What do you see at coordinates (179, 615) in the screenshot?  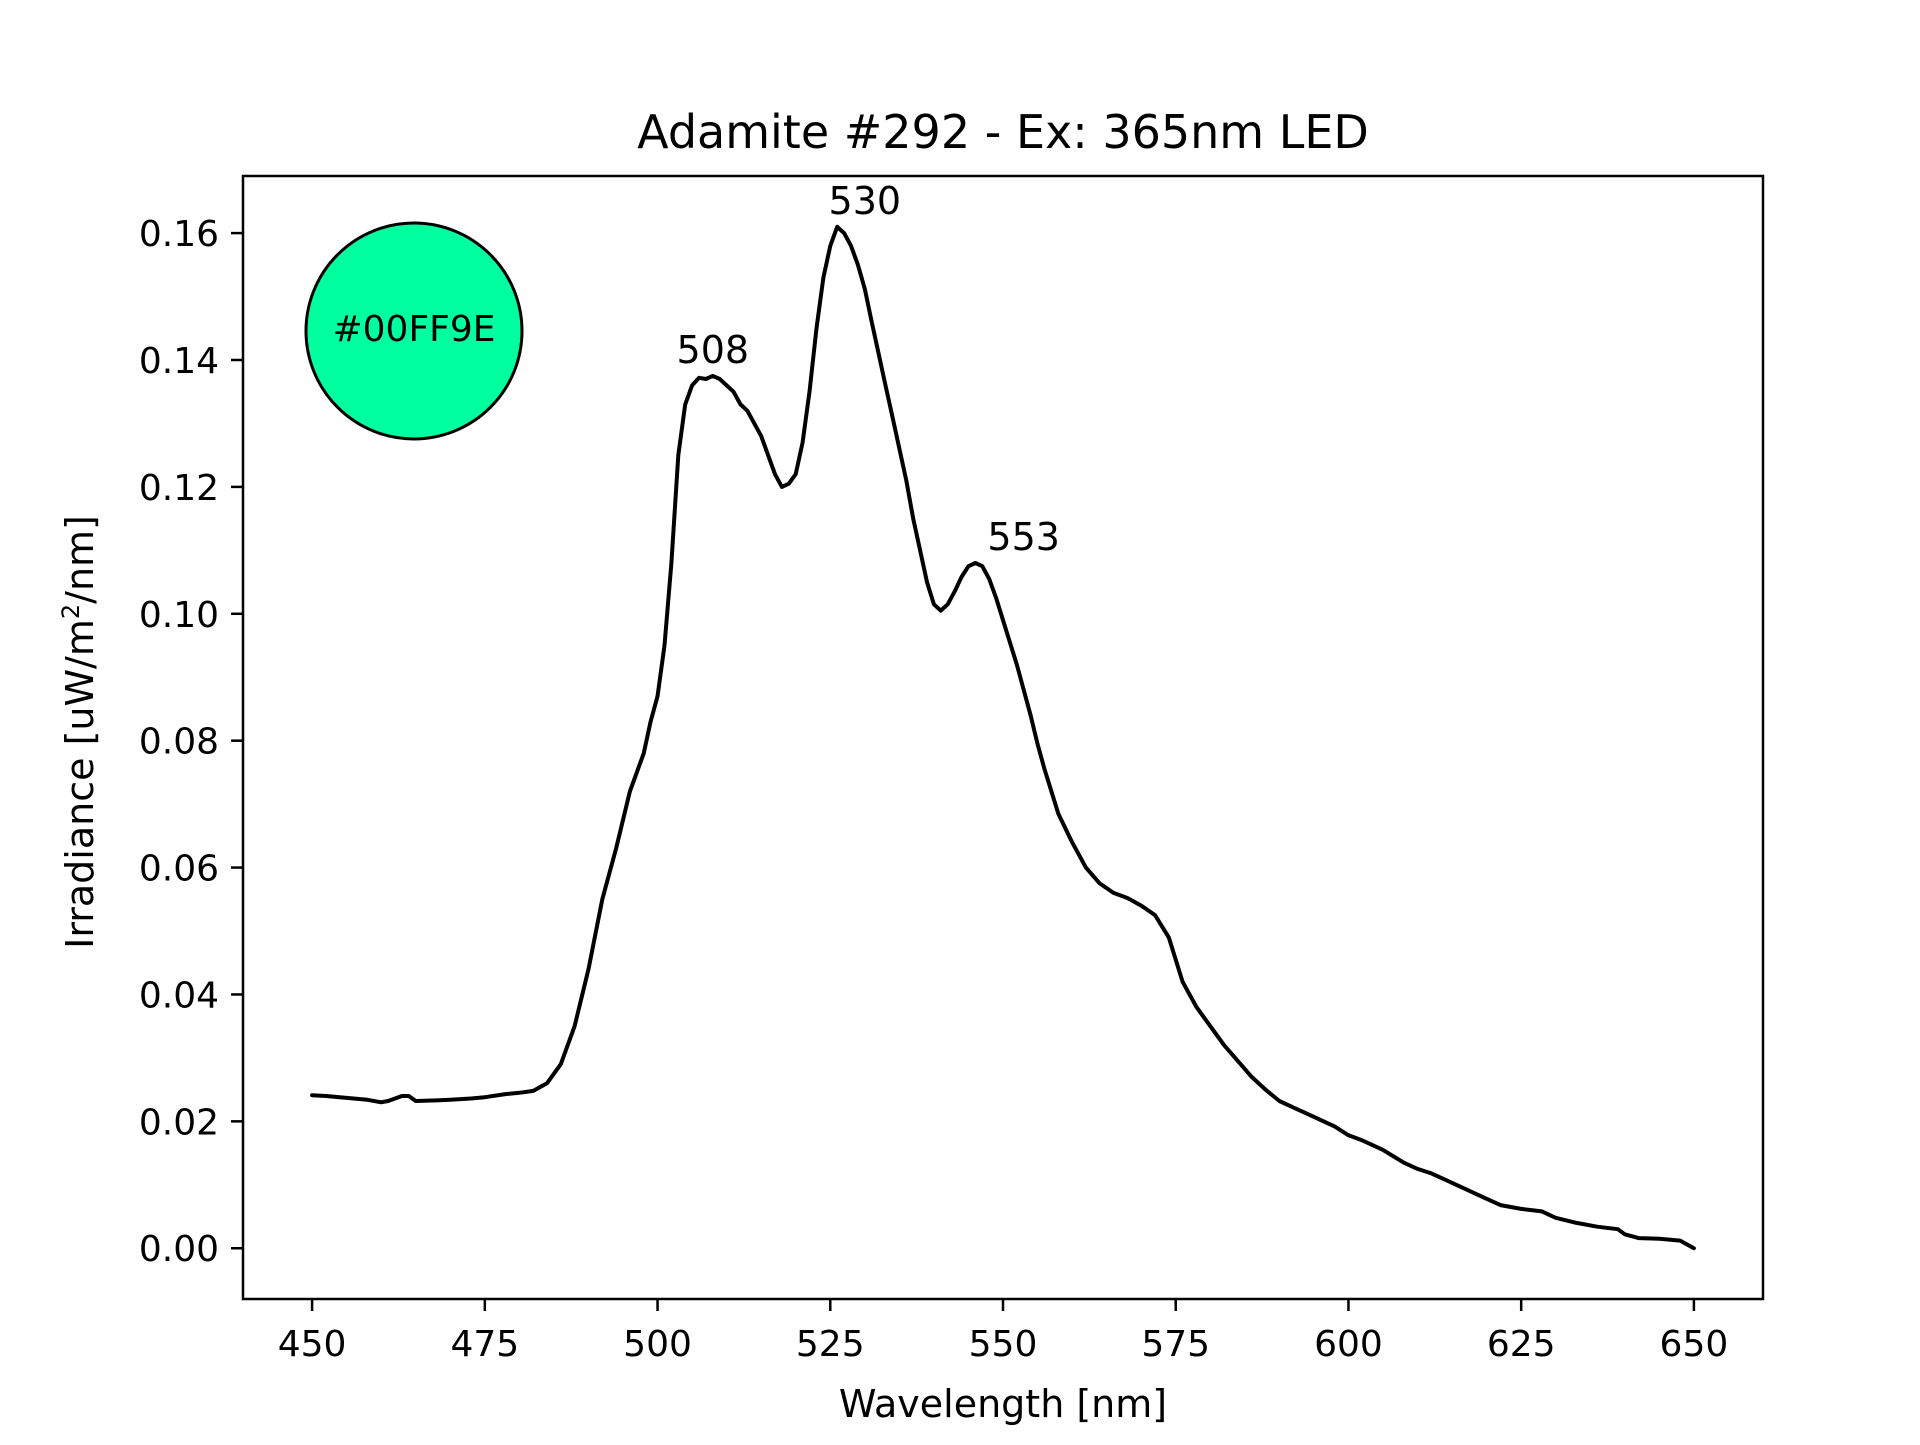 I see `y-tick-label-0.10: 0.10` at bounding box center [179, 615].